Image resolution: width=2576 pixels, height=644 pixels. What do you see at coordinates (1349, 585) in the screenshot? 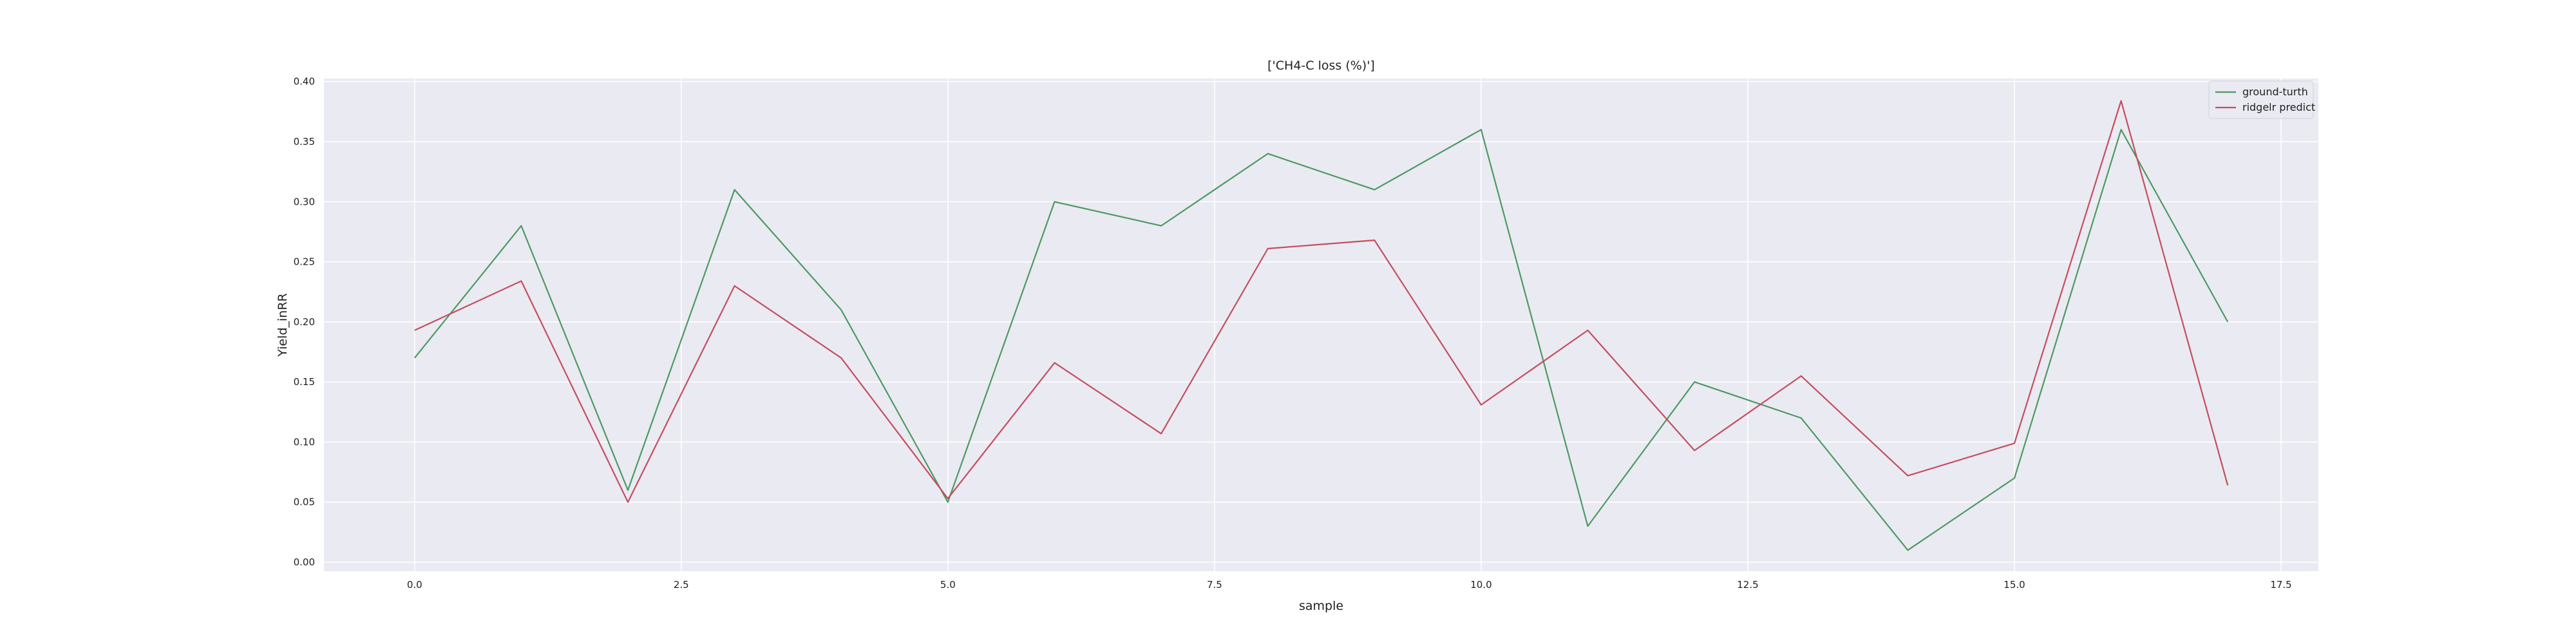
I see `x-tick-labels: 0.0 2.5 5.0 7.5 10.0 12.5 15.0 17.5` at bounding box center [1349, 585].